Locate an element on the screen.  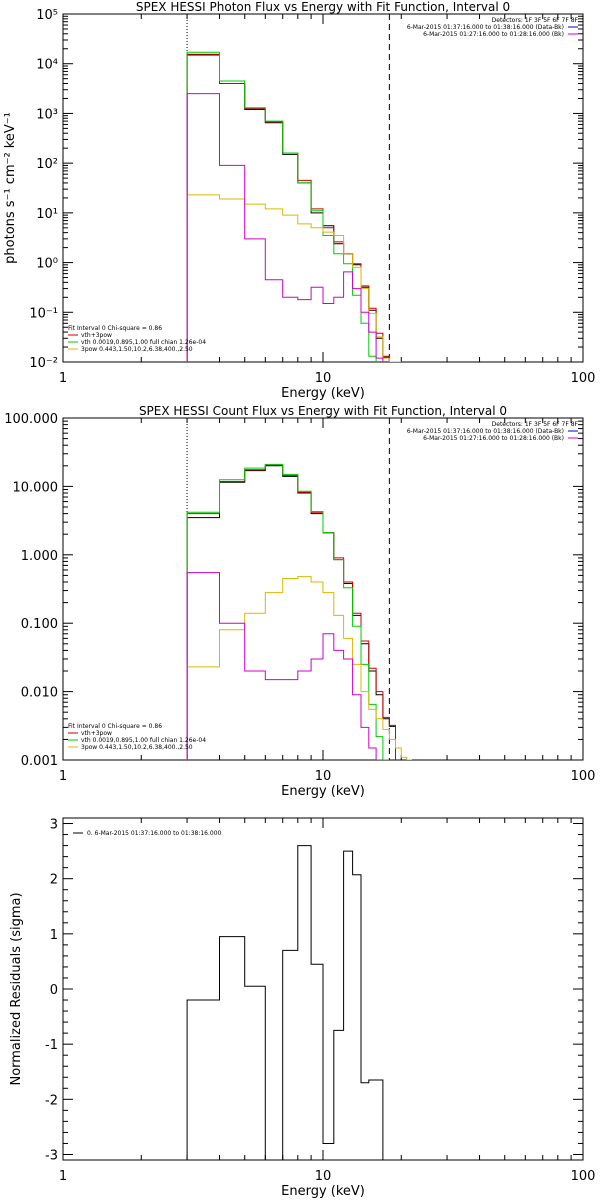
y-axis-label: photons s⁻¹ cm⁻² keV⁻¹ is located at coordinates (10, 188).